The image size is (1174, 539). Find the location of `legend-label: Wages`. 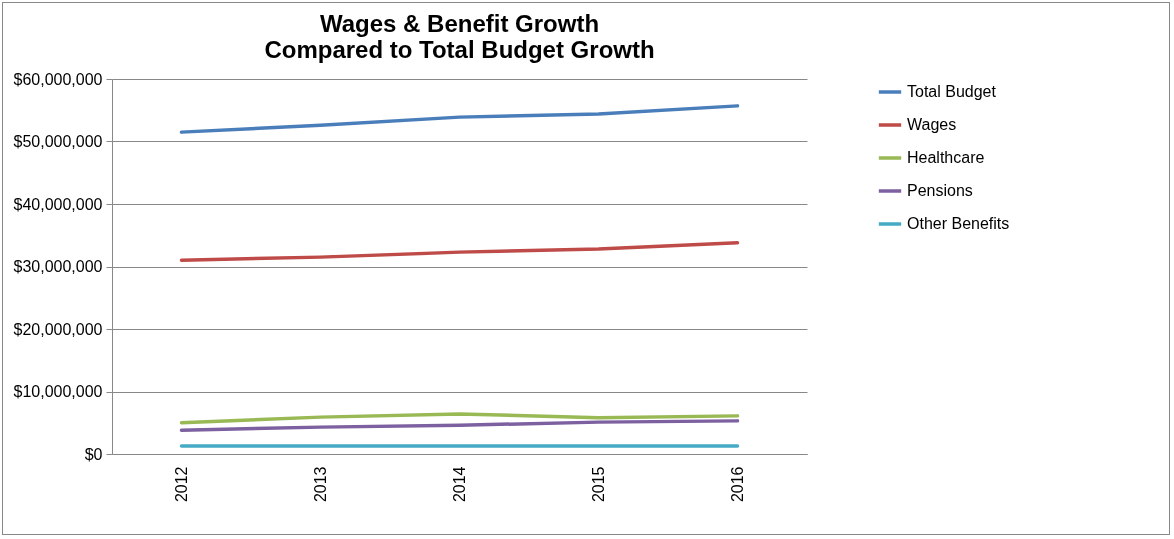

legend-label: Wages is located at coordinates (932, 124).